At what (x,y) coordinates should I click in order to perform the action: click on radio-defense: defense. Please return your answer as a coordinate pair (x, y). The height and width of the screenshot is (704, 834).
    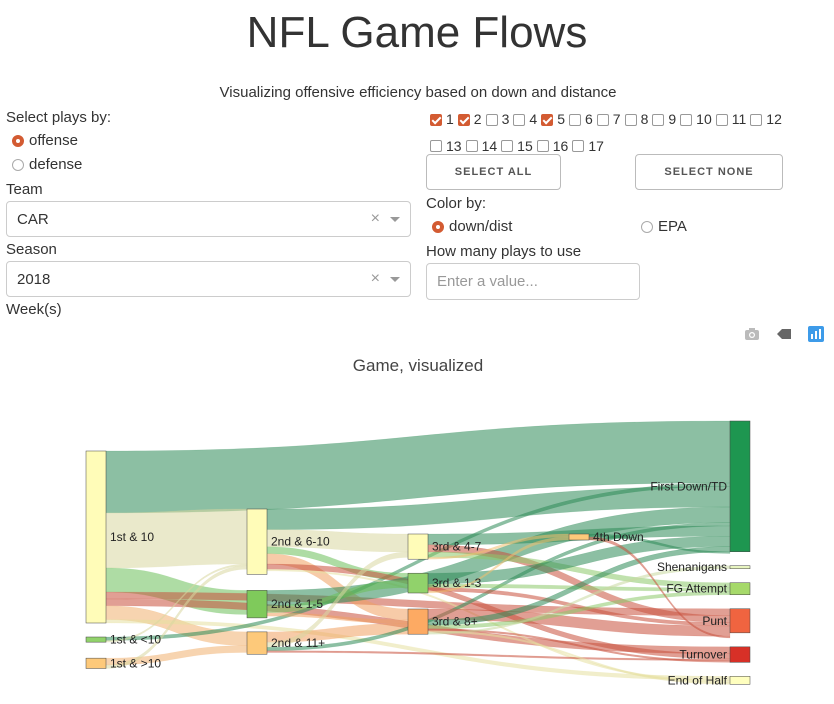
    Looking at the image, I should click on (47, 164).